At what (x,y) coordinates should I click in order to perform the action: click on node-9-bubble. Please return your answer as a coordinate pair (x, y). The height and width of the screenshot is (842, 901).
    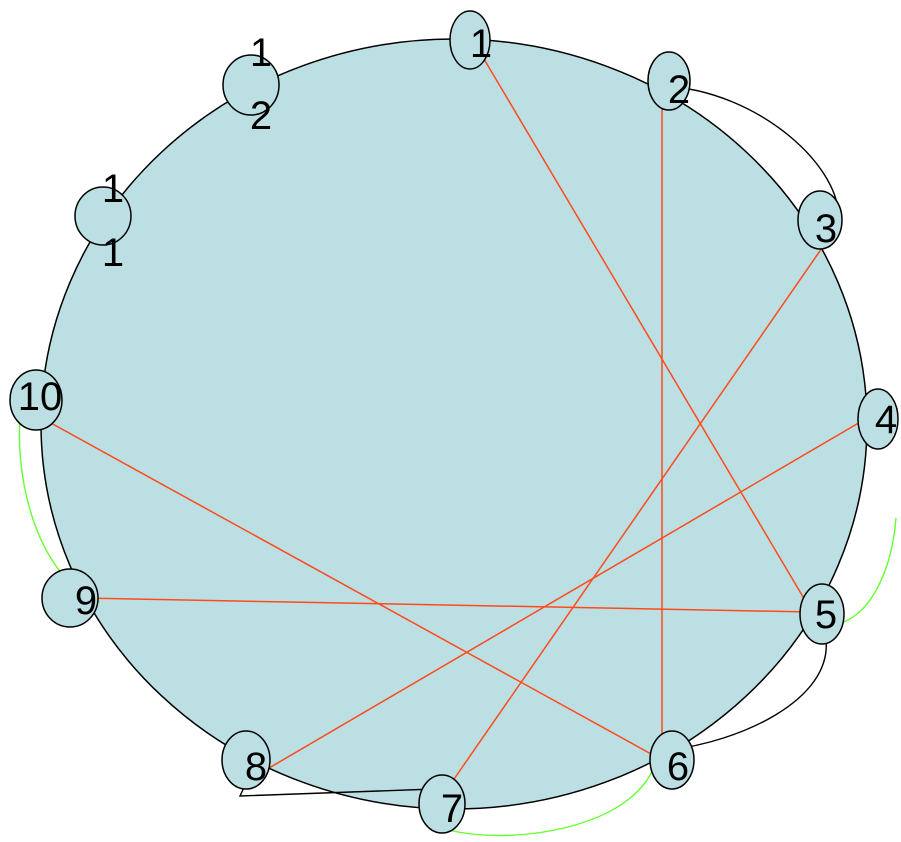
    Looking at the image, I should click on (70, 598).